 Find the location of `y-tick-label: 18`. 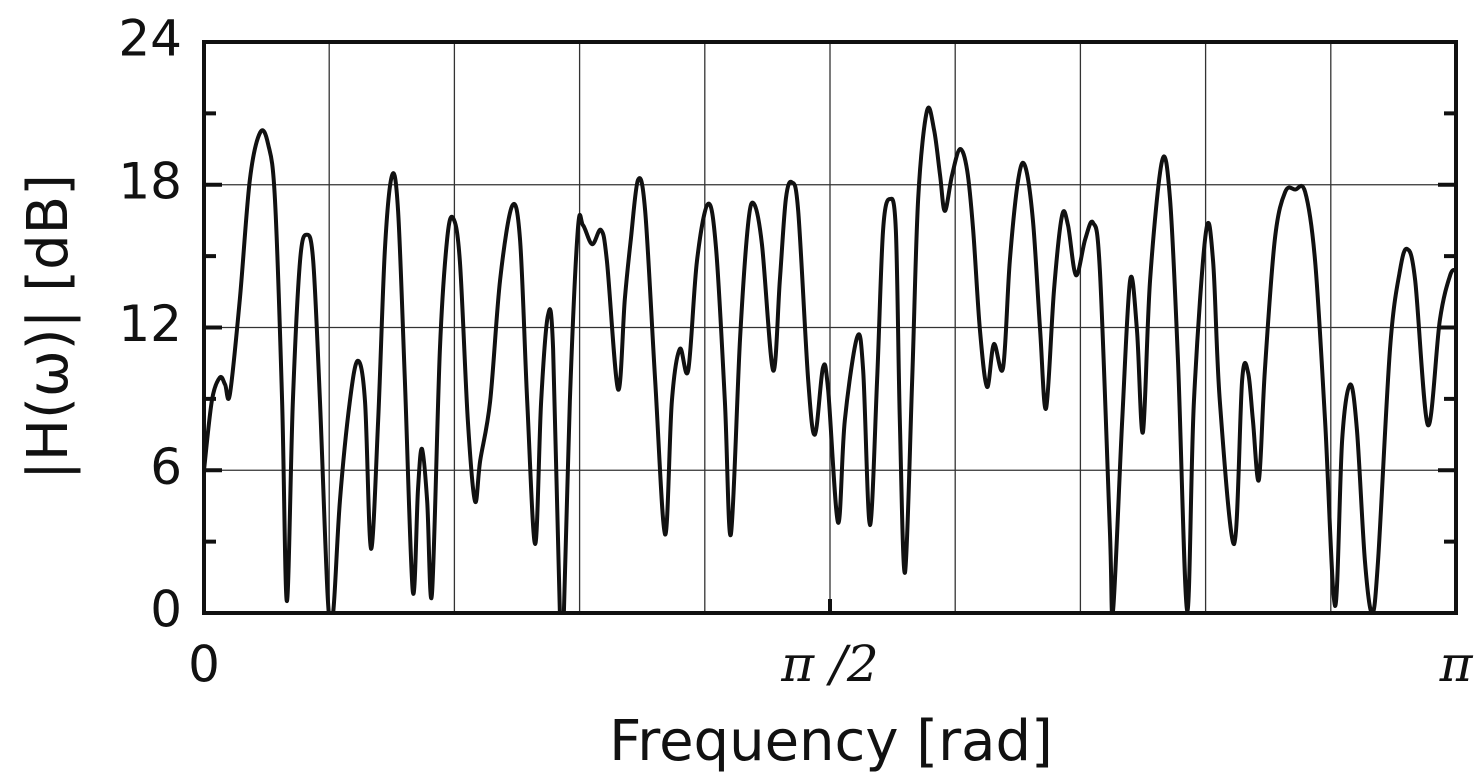

y-tick-label: 18 is located at coordinates (150, 181).